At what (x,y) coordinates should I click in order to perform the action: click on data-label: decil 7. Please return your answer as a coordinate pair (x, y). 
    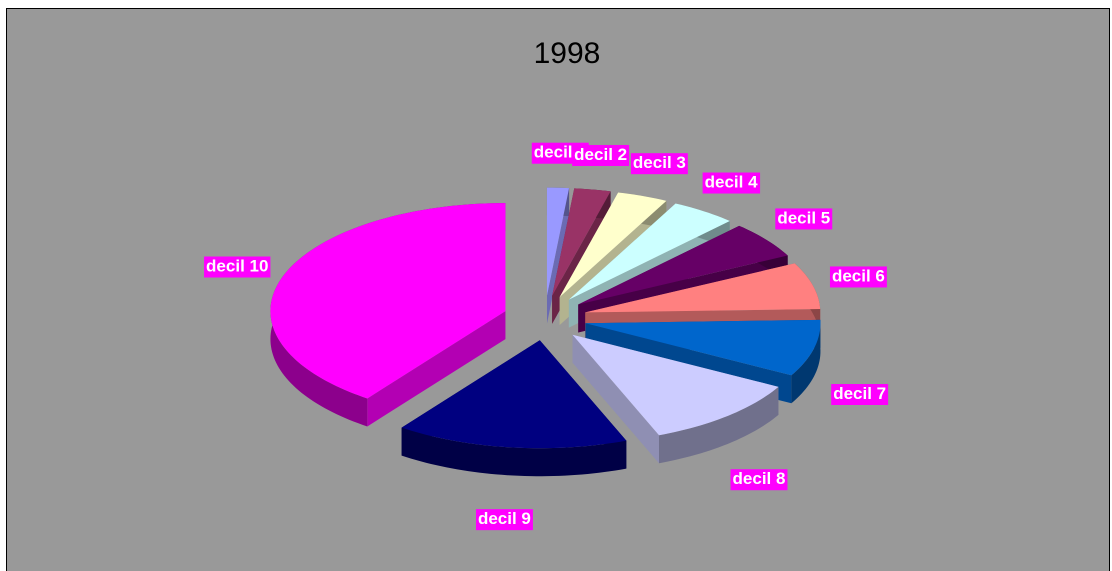
    Looking at the image, I should click on (859, 393).